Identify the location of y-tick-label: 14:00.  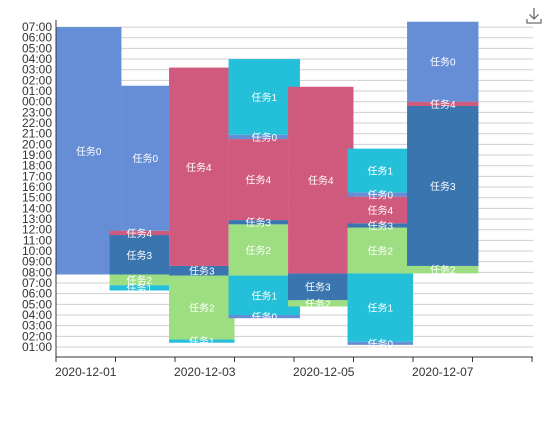
(37, 208).